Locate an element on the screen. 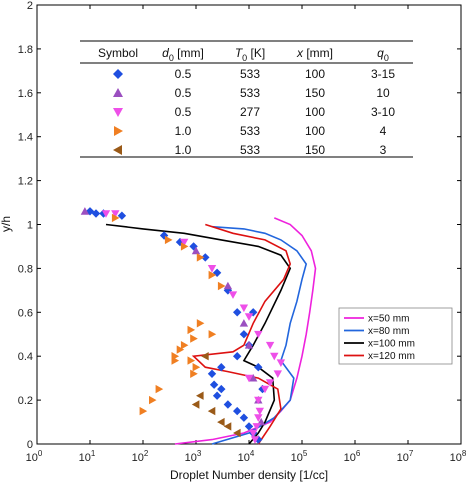 This screenshot has height=484, width=474. x-tick-label: 10¹ is located at coordinates (87, 456).